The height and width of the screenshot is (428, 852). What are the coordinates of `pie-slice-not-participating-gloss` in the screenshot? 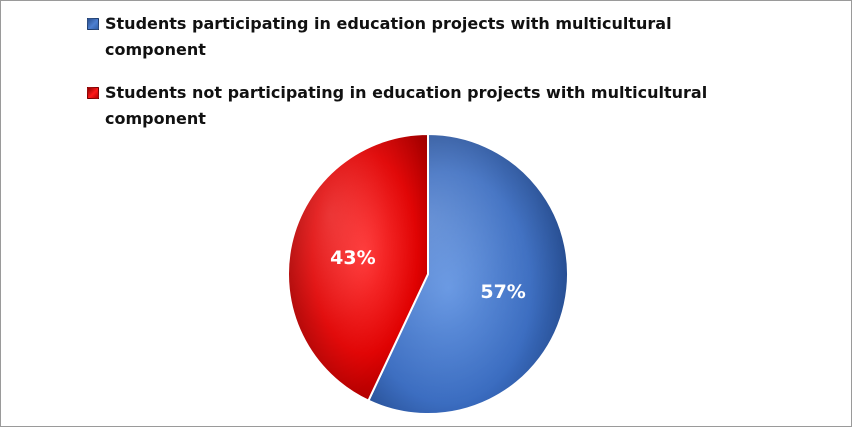 It's located at (358, 267).